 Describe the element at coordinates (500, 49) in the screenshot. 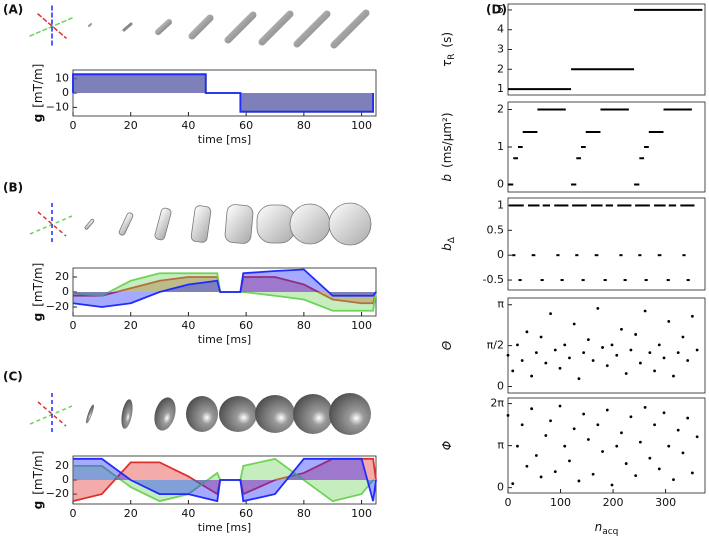

I see `y-tick-label: 3` at that location.